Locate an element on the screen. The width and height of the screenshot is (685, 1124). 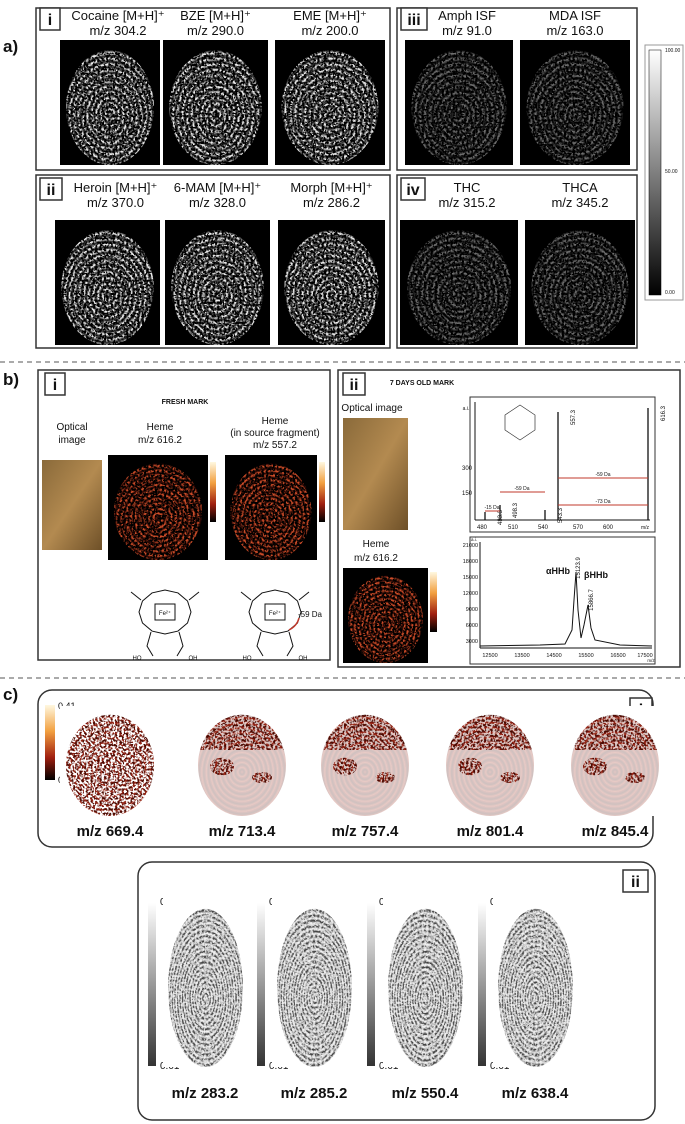
image-mz: m/z 345.2 is located at coordinates (579, 202).